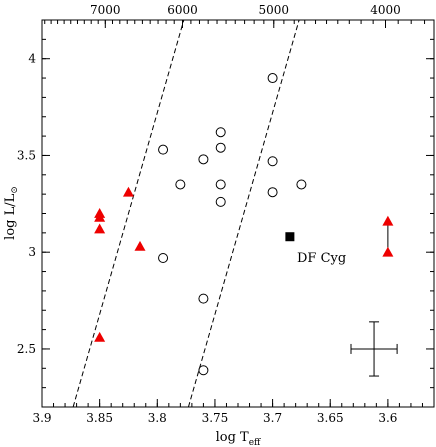 This screenshot has height=447, width=436. What do you see at coordinates (41, 418) in the screenshot?
I see `x-tick-label: 3.9` at bounding box center [41, 418].